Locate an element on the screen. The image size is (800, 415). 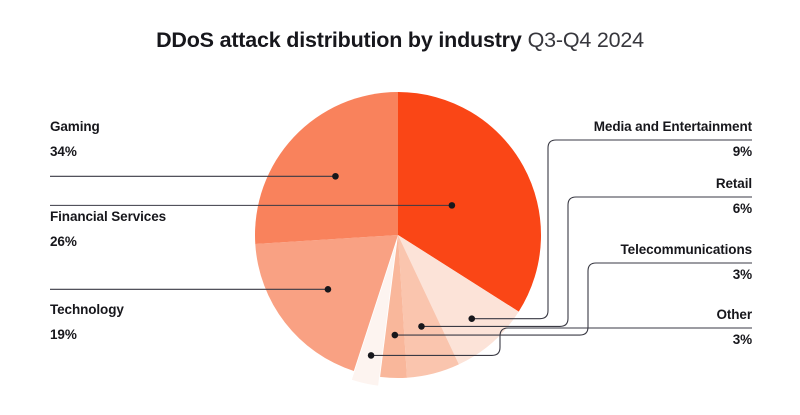
callout-media-and-entertainment-value: 9% is located at coordinates (742, 151).